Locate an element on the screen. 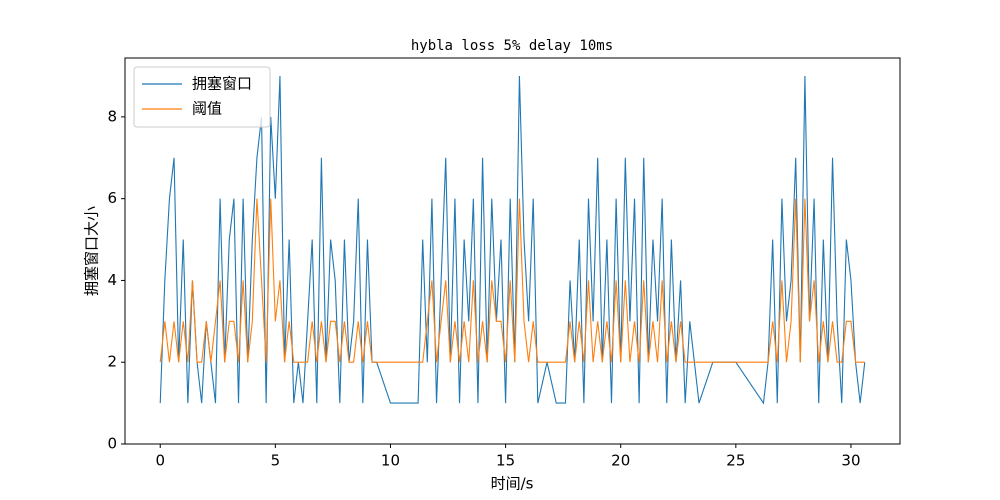 The width and height of the screenshot is (1000, 500). y-tick-label: 2 is located at coordinates (112, 362).